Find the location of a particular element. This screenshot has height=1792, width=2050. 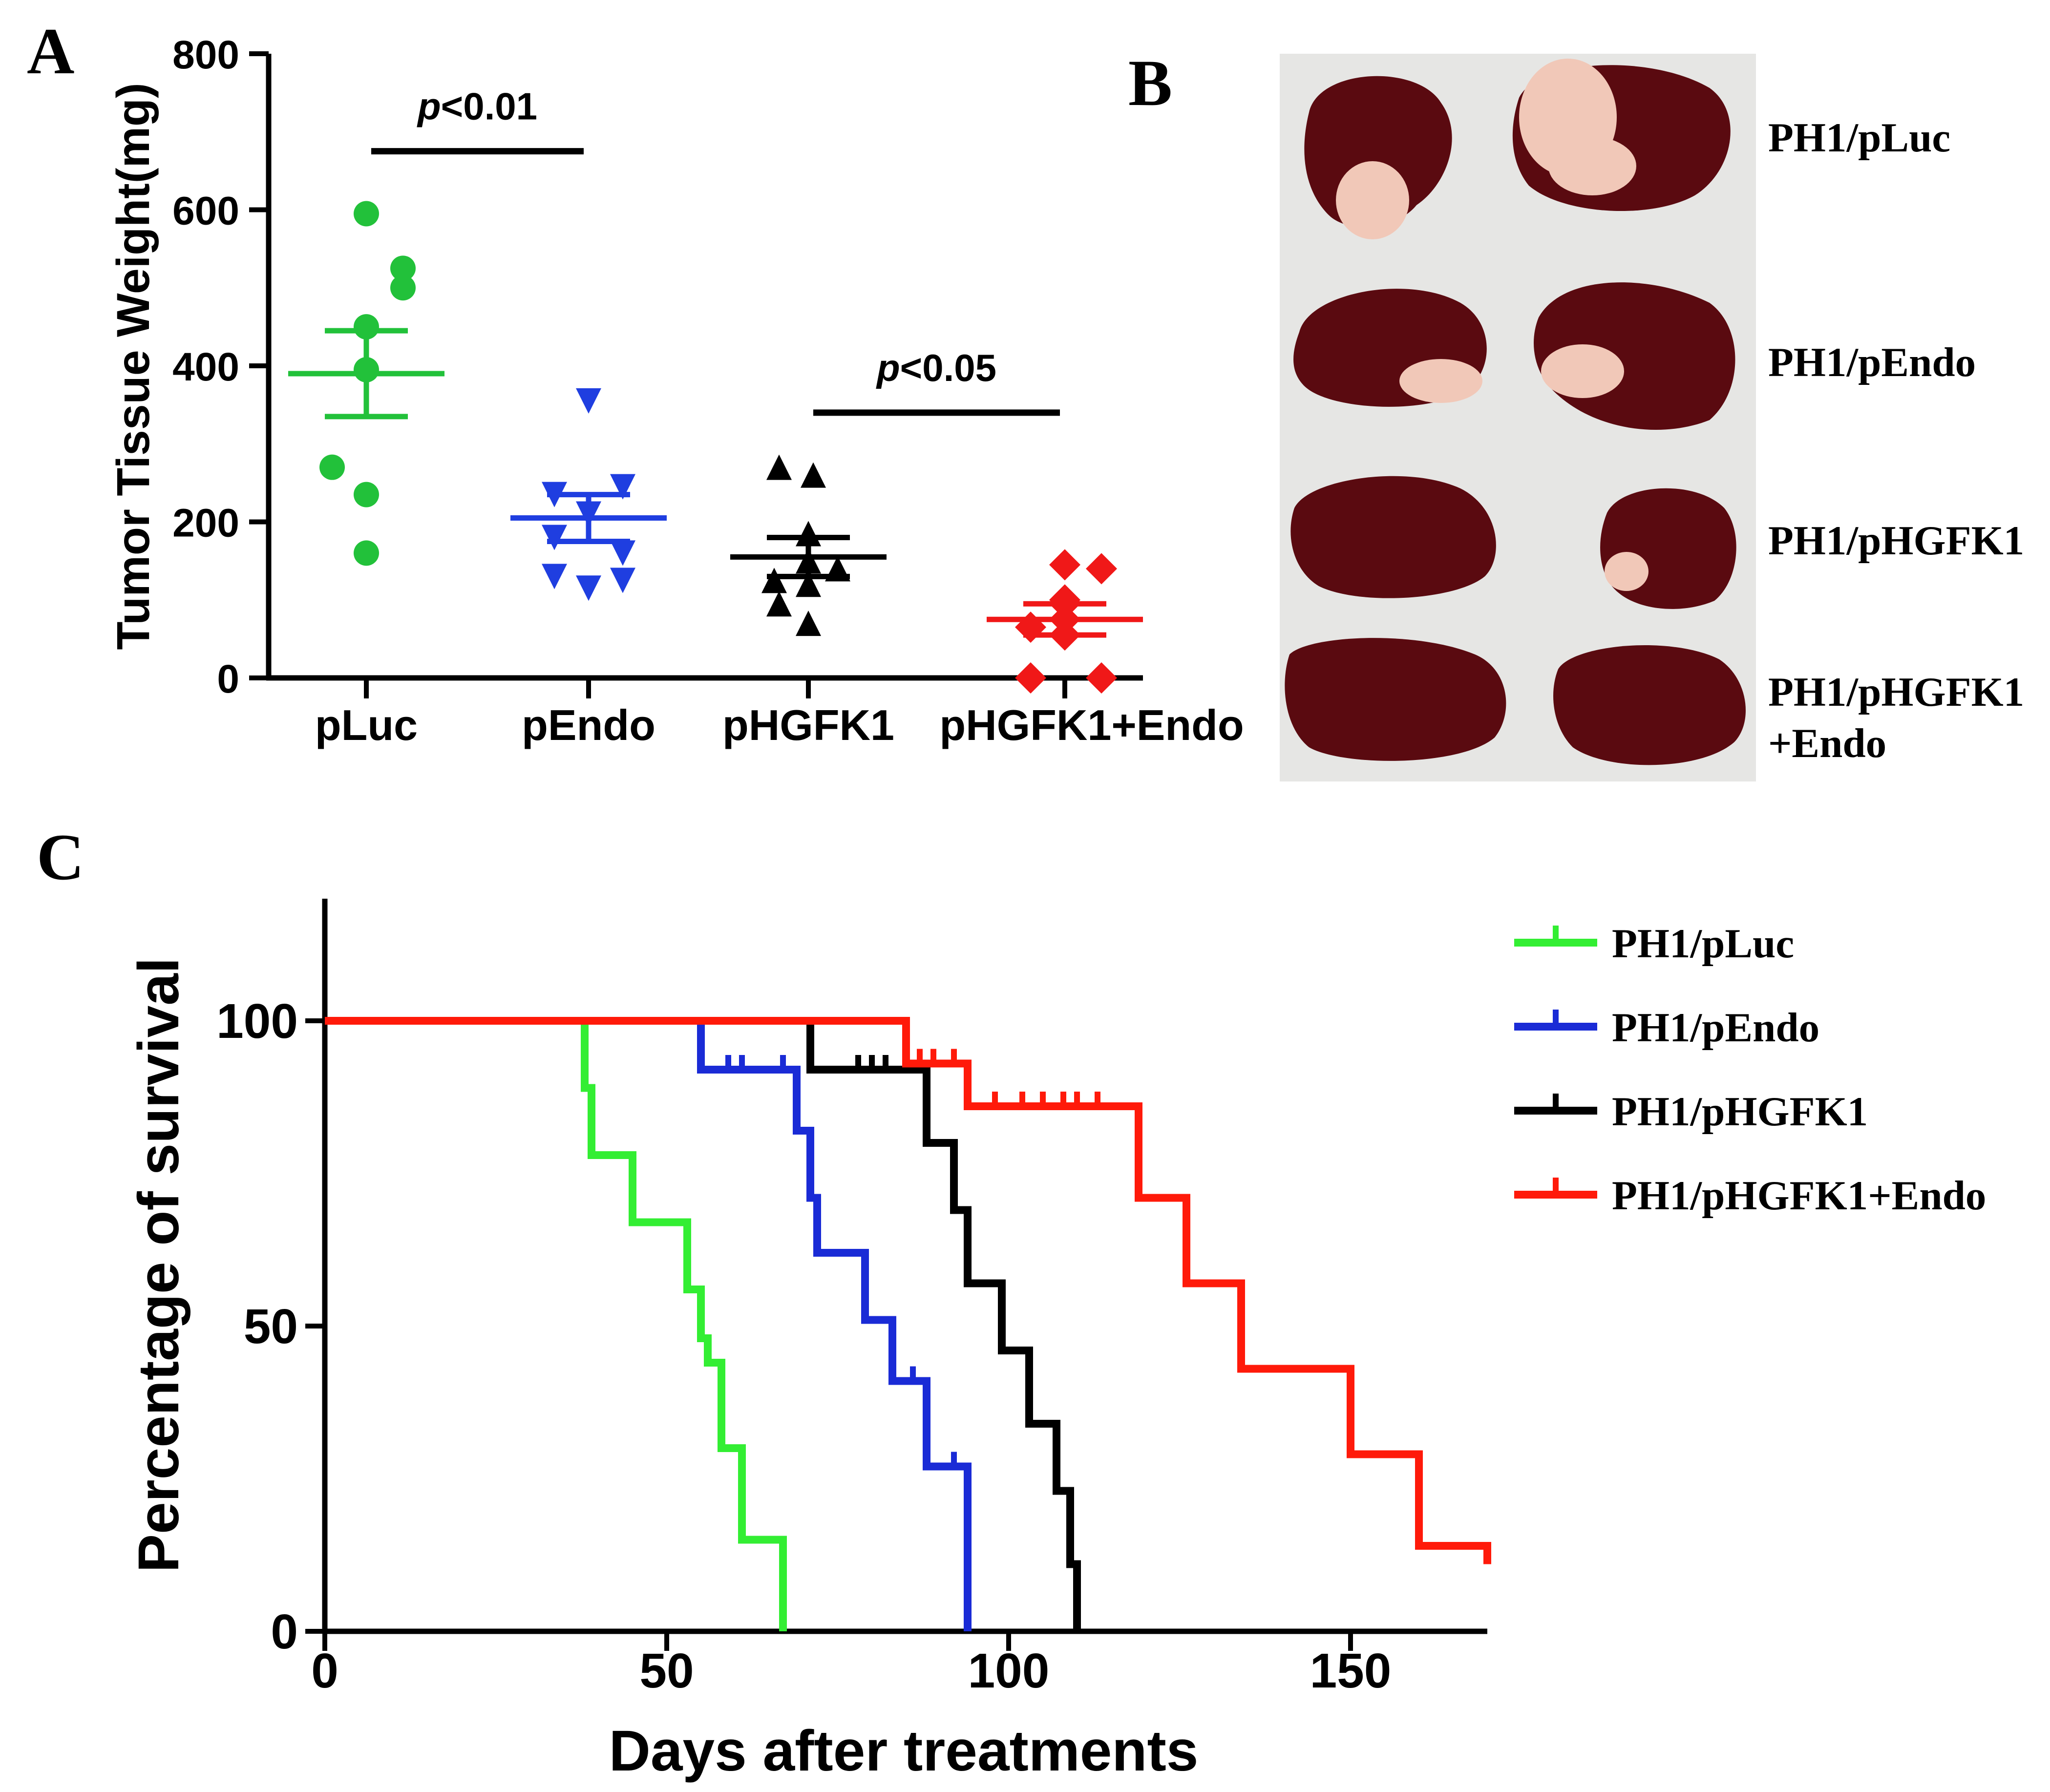

significance-label: p<0.01 is located at coordinates (477, 106).